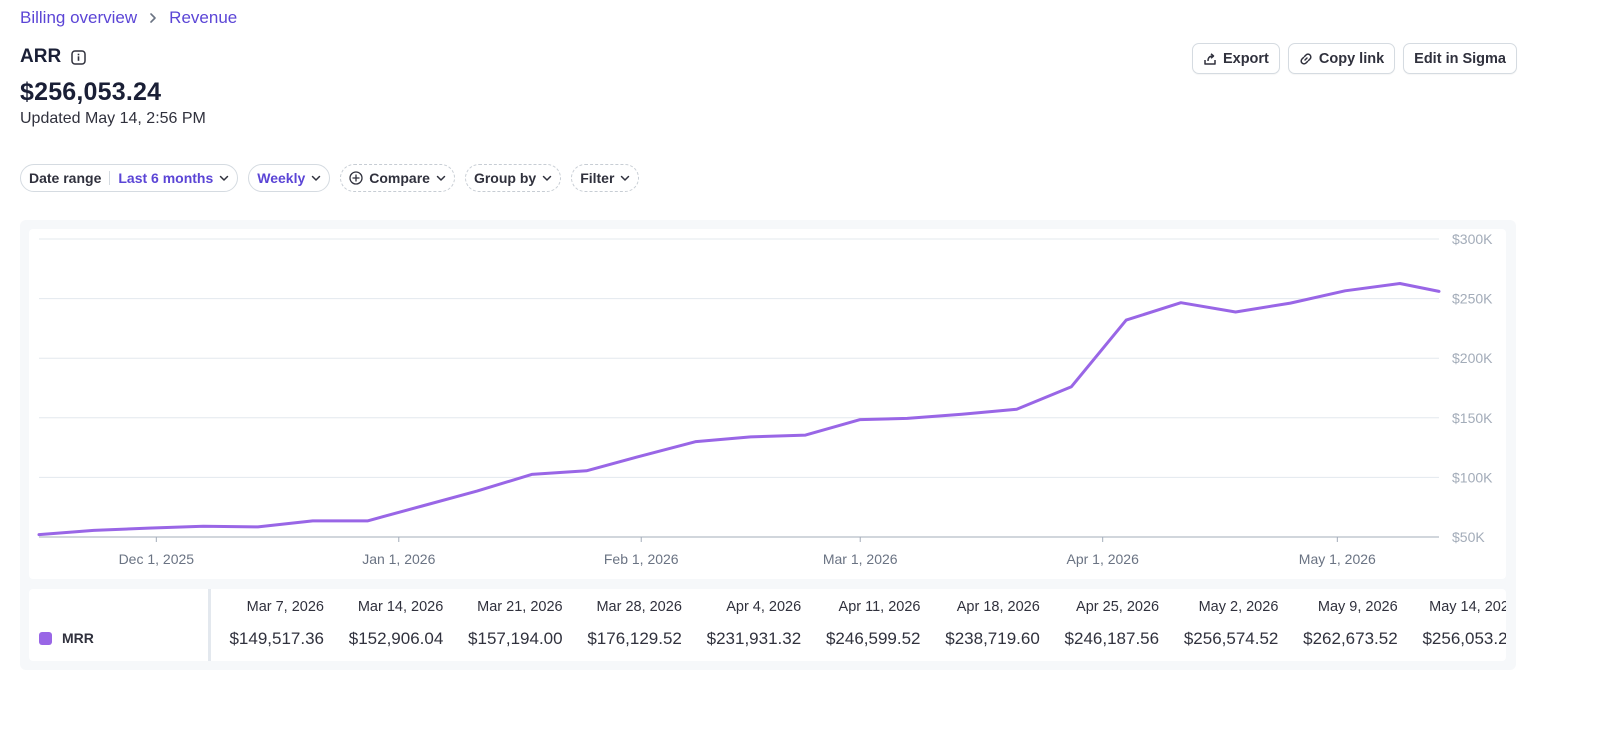 The image size is (1600, 754). What do you see at coordinates (1306, 59) in the screenshot?
I see `link-icon` at bounding box center [1306, 59].